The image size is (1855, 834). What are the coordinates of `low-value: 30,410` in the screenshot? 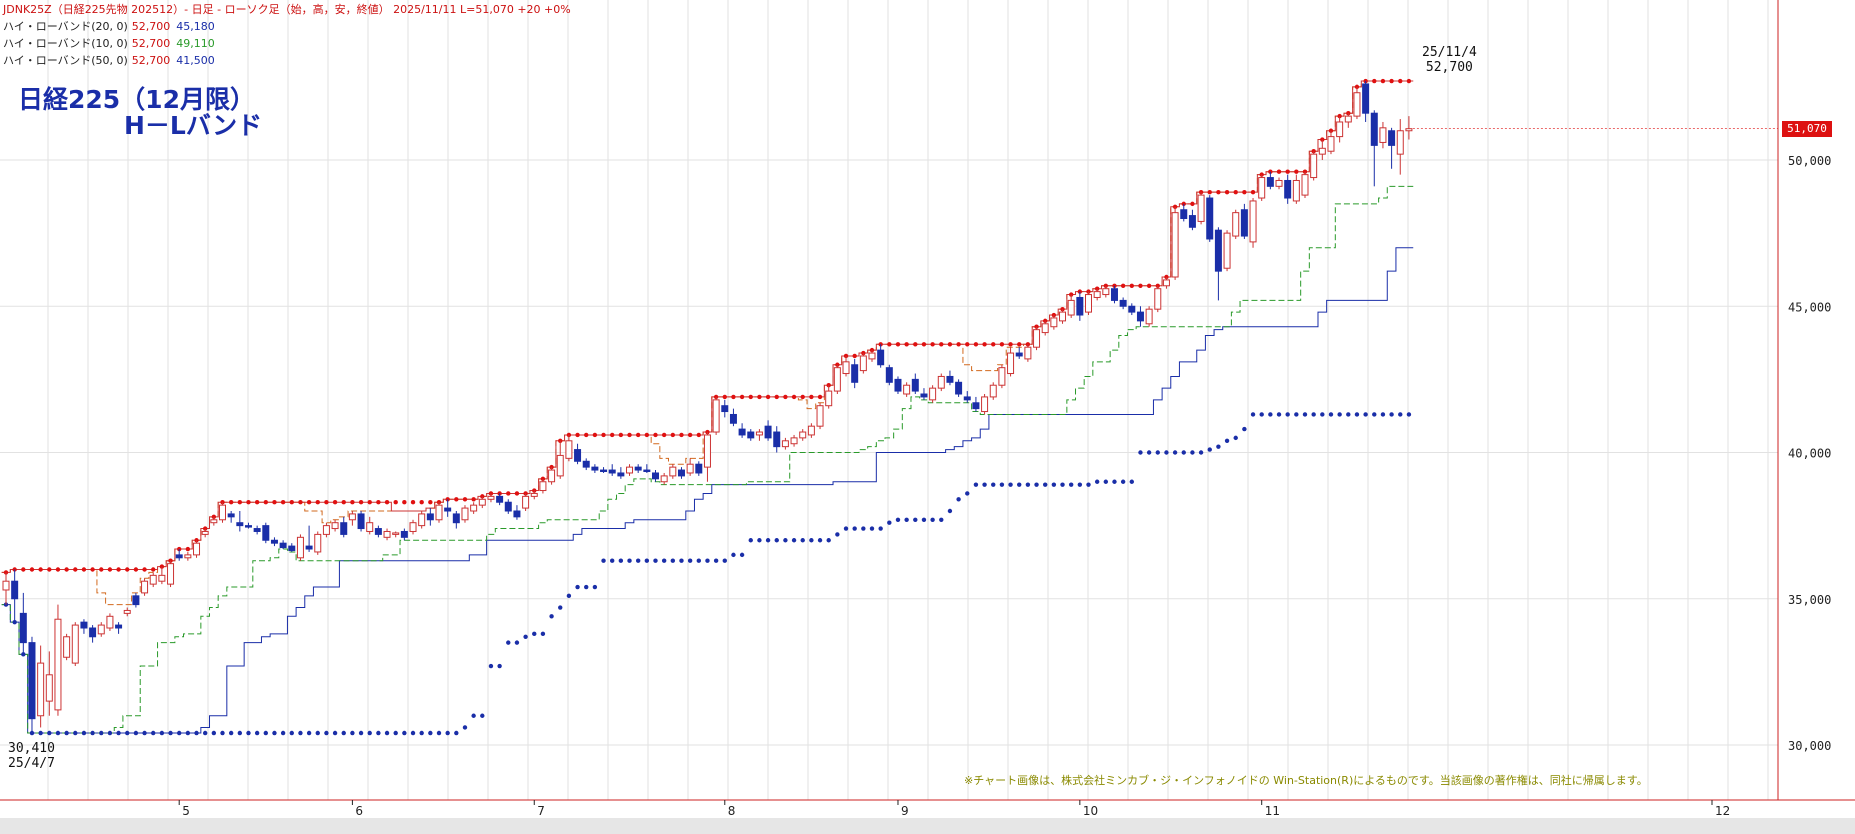 It's located at (31, 748).